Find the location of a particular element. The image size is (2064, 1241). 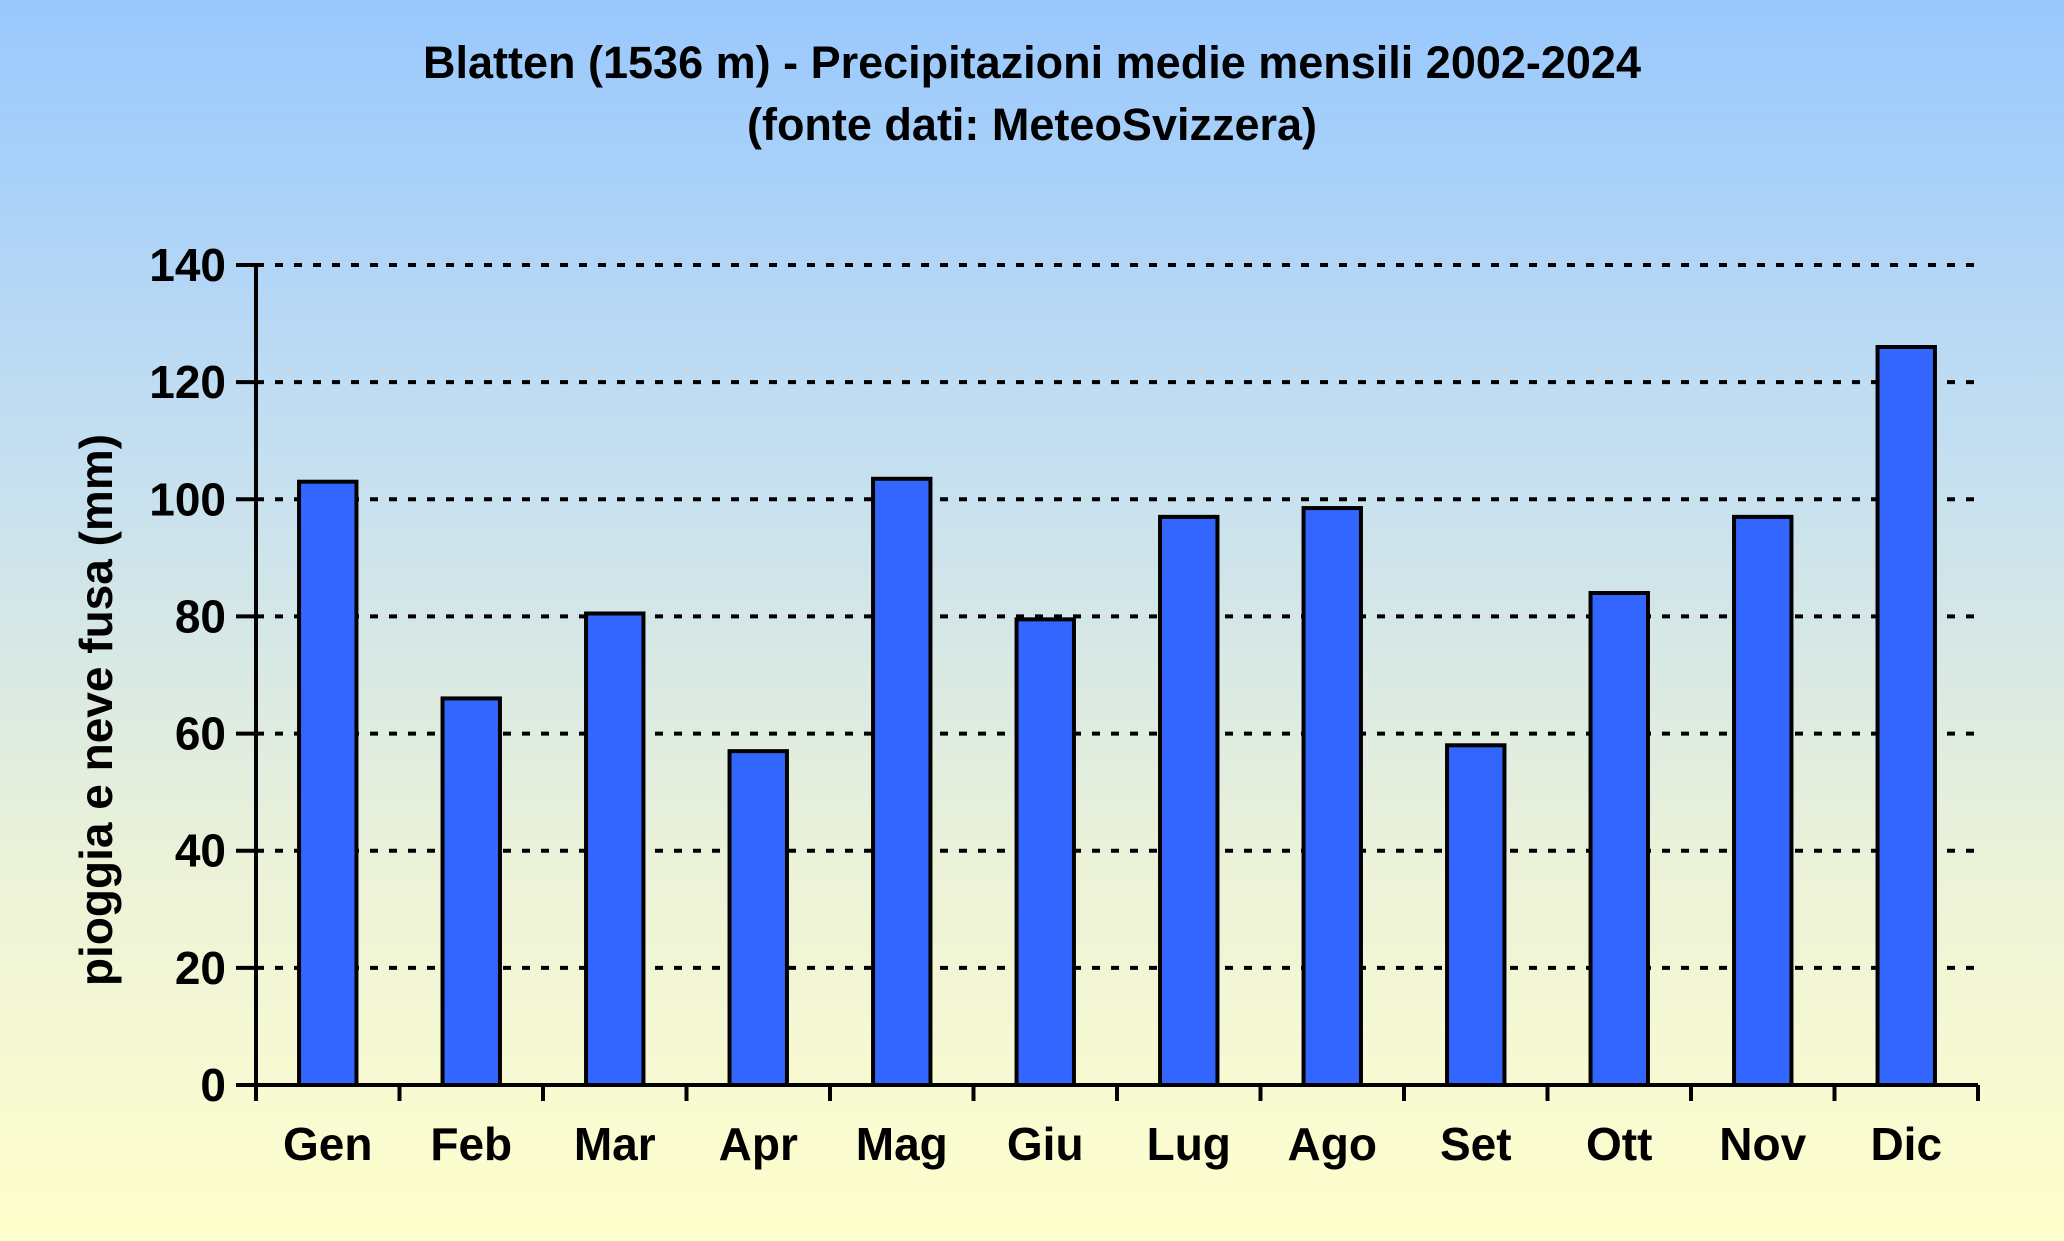

y-tick-label: 20 is located at coordinates (200, 968).